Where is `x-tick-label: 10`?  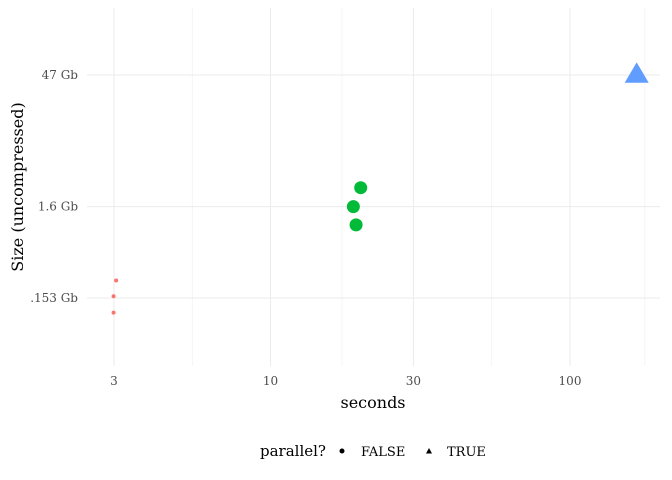 x-tick-label: 10 is located at coordinates (270, 381).